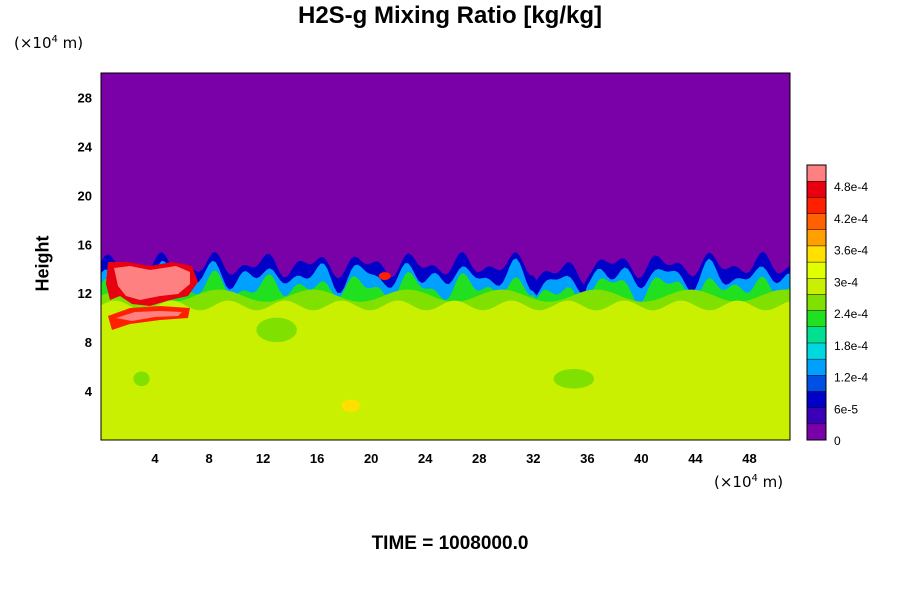 This screenshot has height=600, width=900. What do you see at coordinates (88, 342) in the screenshot?
I see `y-tick-label: 8` at bounding box center [88, 342].